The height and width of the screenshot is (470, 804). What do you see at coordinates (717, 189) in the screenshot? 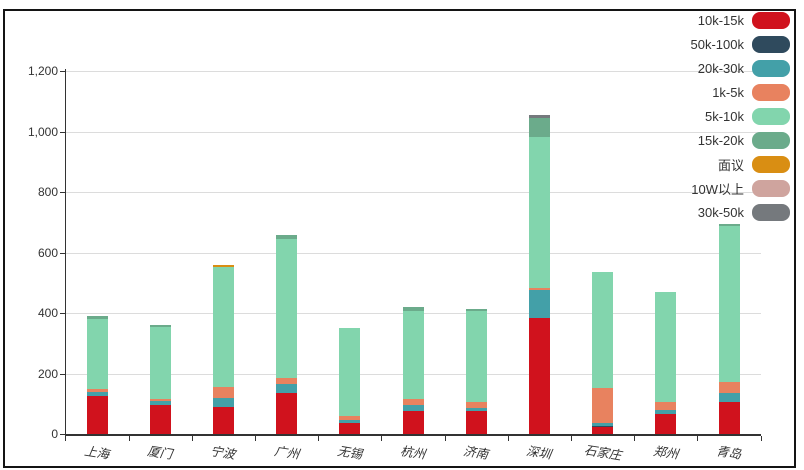
I see `legend-label: 10W以上` at bounding box center [717, 189].